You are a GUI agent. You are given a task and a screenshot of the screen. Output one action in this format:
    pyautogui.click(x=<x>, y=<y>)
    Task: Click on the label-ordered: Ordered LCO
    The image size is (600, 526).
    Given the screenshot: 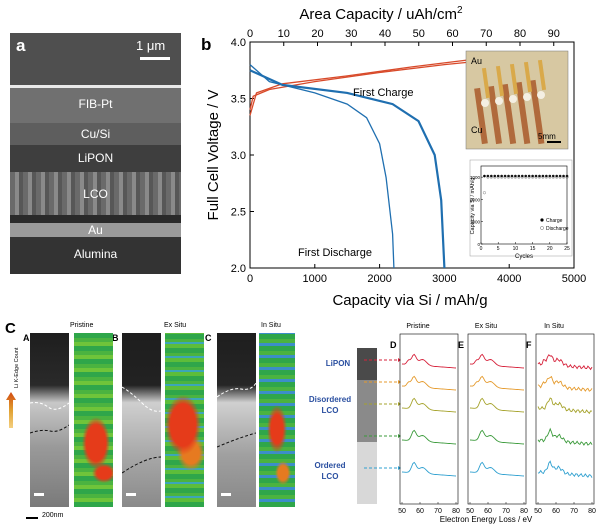 What is the action you would take?
    pyautogui.click(x=329, y=471)
    